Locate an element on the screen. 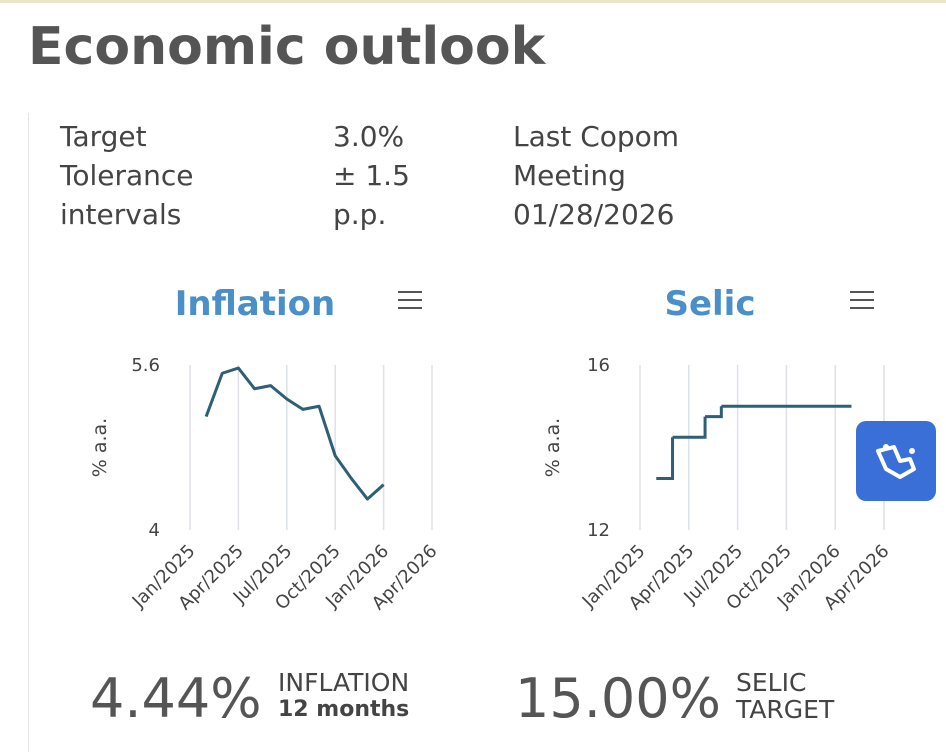 The image size is (946, 752). chart-title: Selic is located at coordinates (709, 304).